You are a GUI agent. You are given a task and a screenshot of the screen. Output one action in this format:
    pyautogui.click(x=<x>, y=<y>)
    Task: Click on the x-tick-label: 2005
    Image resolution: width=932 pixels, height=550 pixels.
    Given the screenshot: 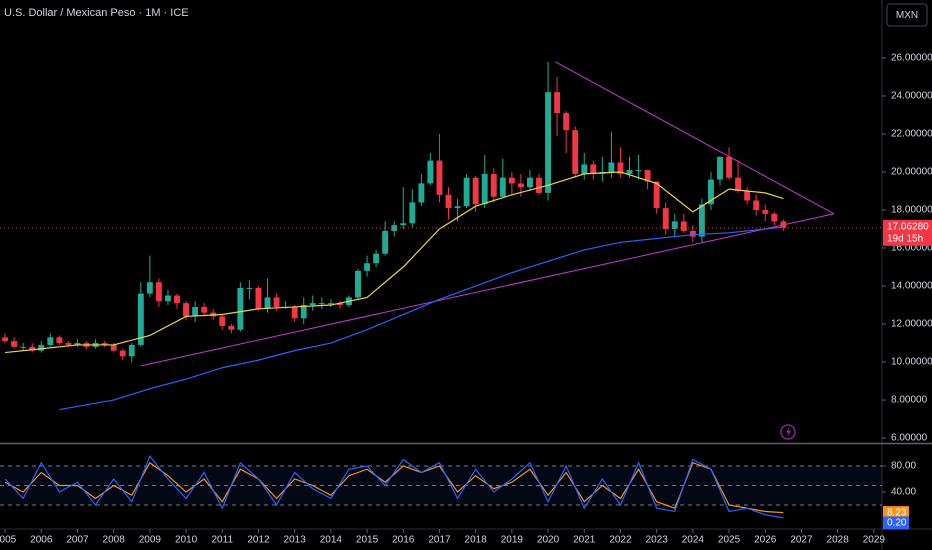 What is the action you would take?
    pyautogui.click(x=8, y=540)
    